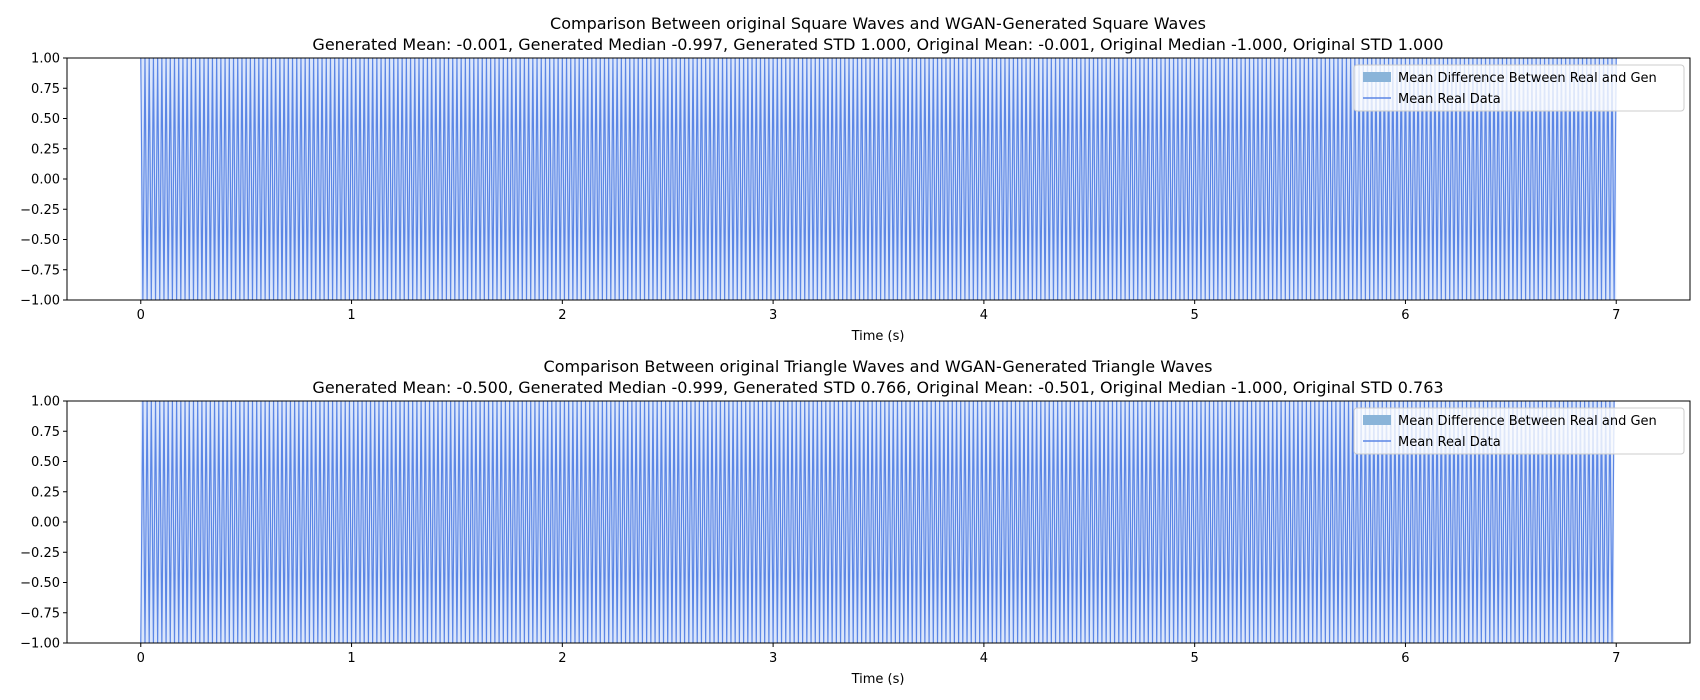  What do you see at coordinates (562, 658) in the screenshot?
I see `chart-2-x-tick-label: 2` at bounding box center [562, 658].